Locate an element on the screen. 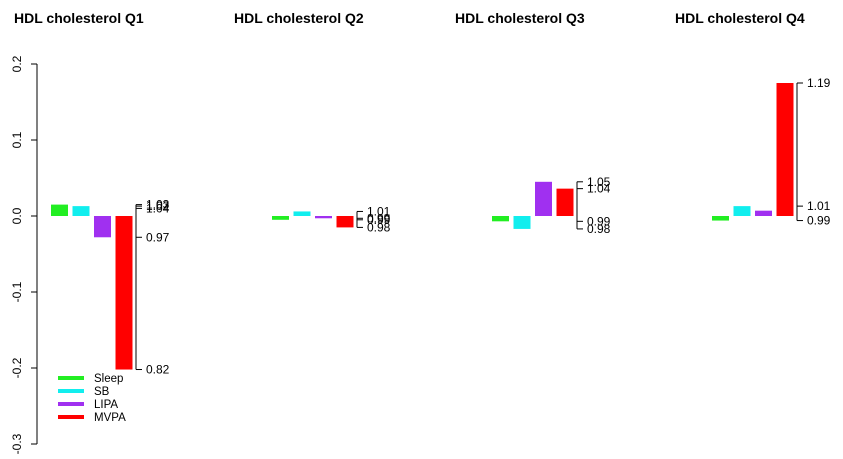 This screenshot has height=459, width=843. y-tick-label--0-1: -0.1 is located at coordinates (17, 291).